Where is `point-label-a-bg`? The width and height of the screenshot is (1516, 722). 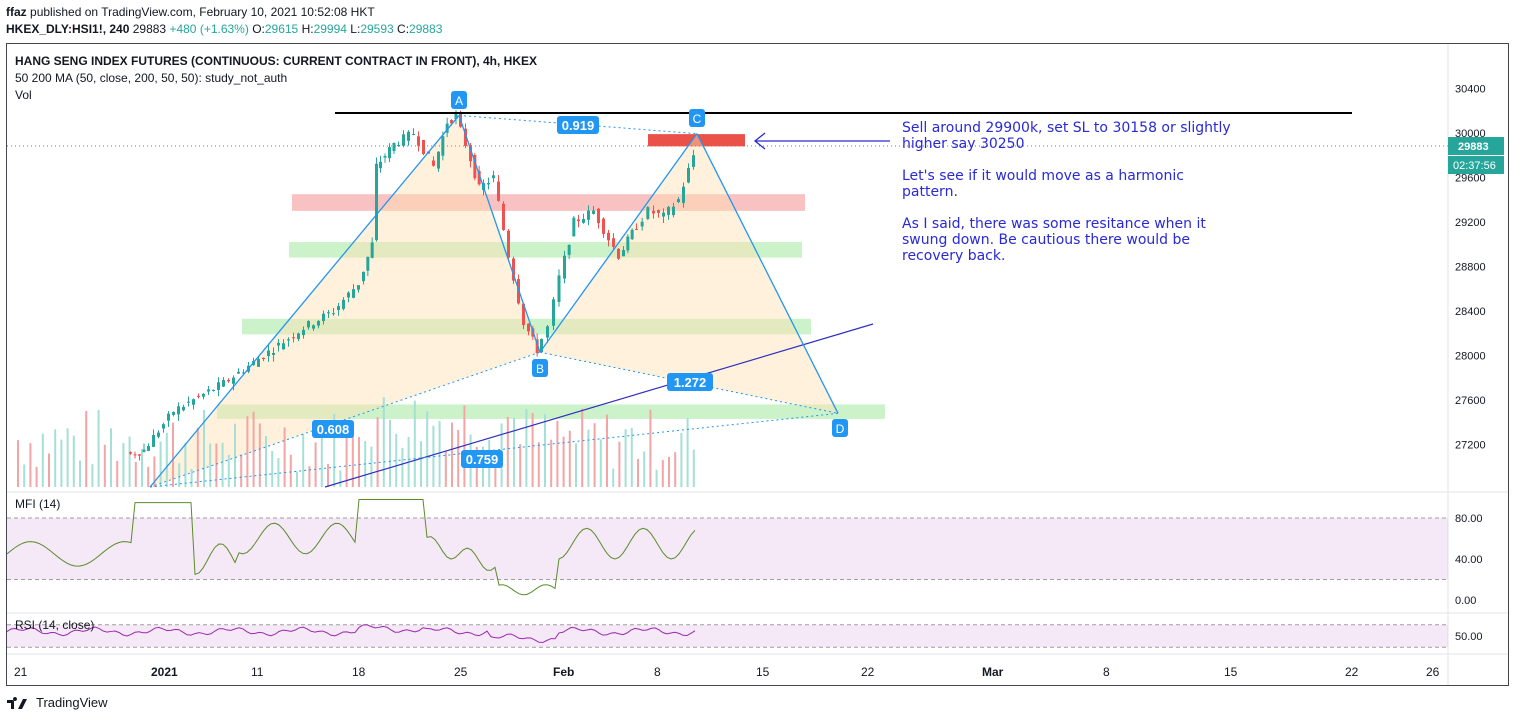 point-label-a-bg is located at coordinates (459, 100).